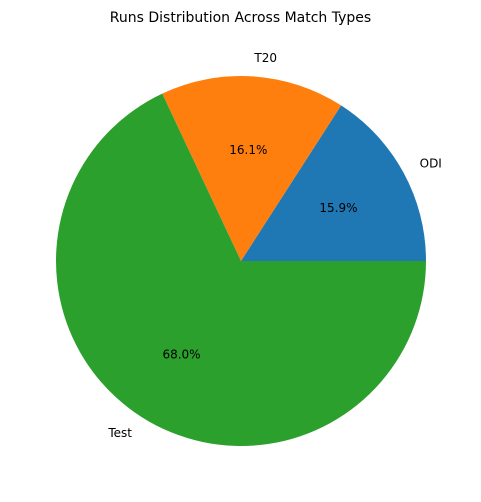 This screenshot has height=502, width=481. I want to click on slice-label-t20: T20, so click(265, 58).